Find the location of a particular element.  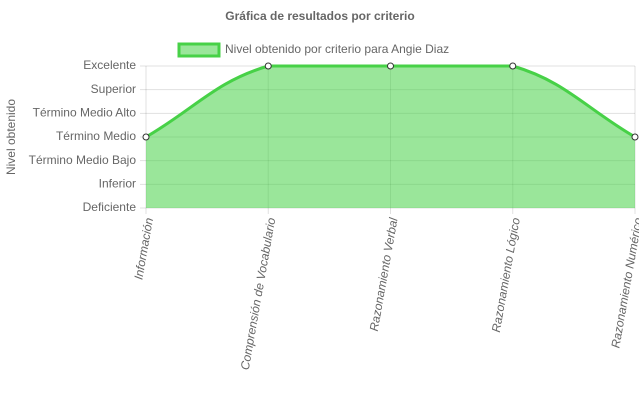

x-tick-label: Comprensión de Vocabulario is located at coordinates (258, 293).